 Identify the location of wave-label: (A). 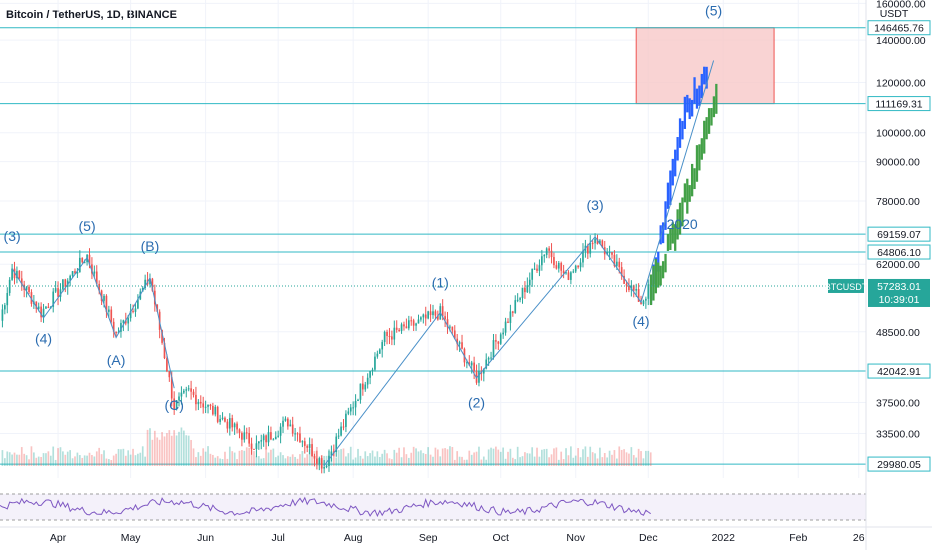
(116, 360).